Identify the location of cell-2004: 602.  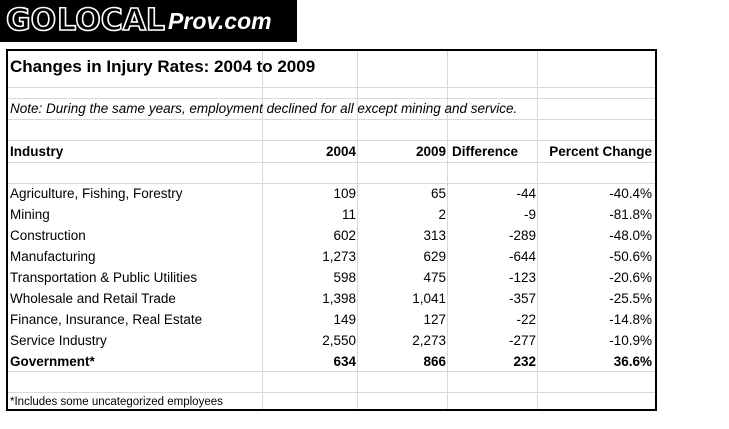
(344, 235).